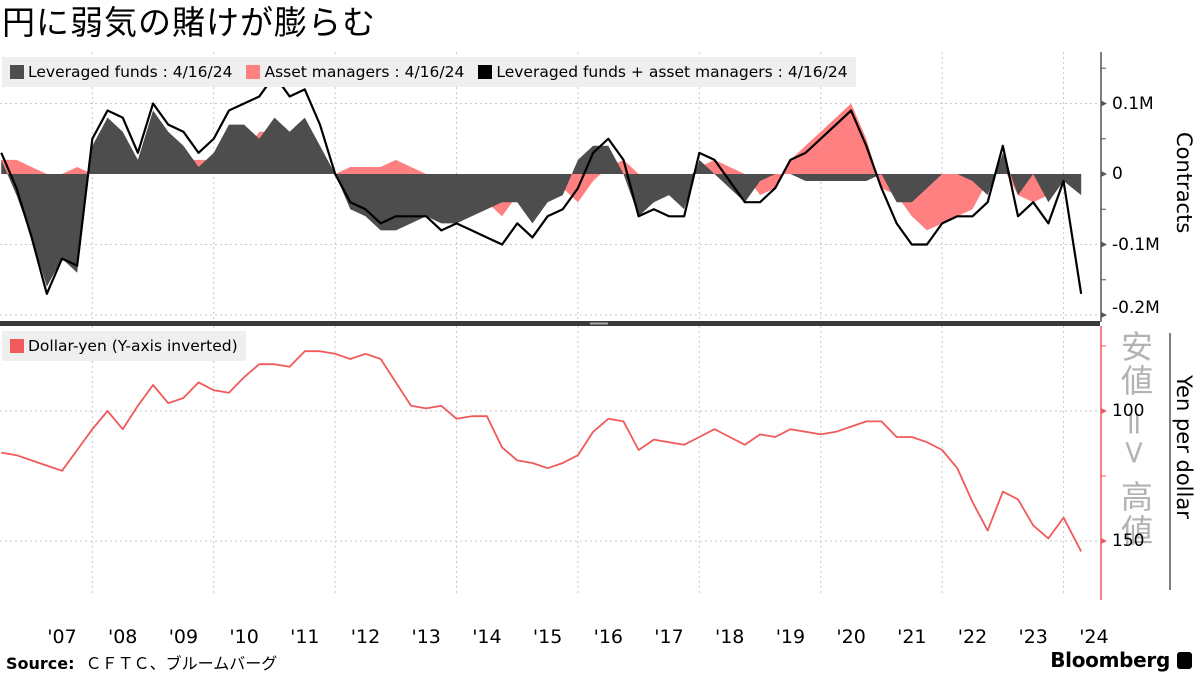 Image resolution: width=1200 pixels, height=675 pixels. I want to click on x-tick: '10, so click(244, 637).